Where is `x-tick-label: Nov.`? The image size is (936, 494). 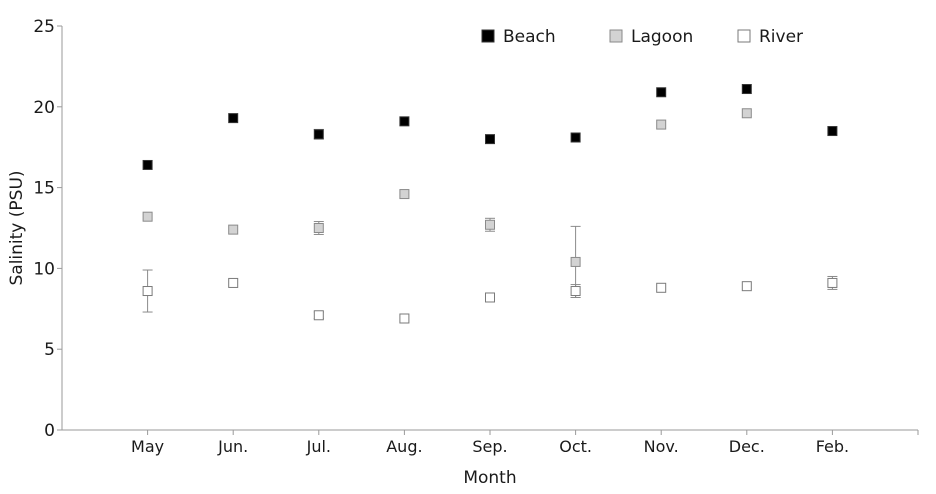
x-tick-label: Nov. is located at coordinates (661, 446).